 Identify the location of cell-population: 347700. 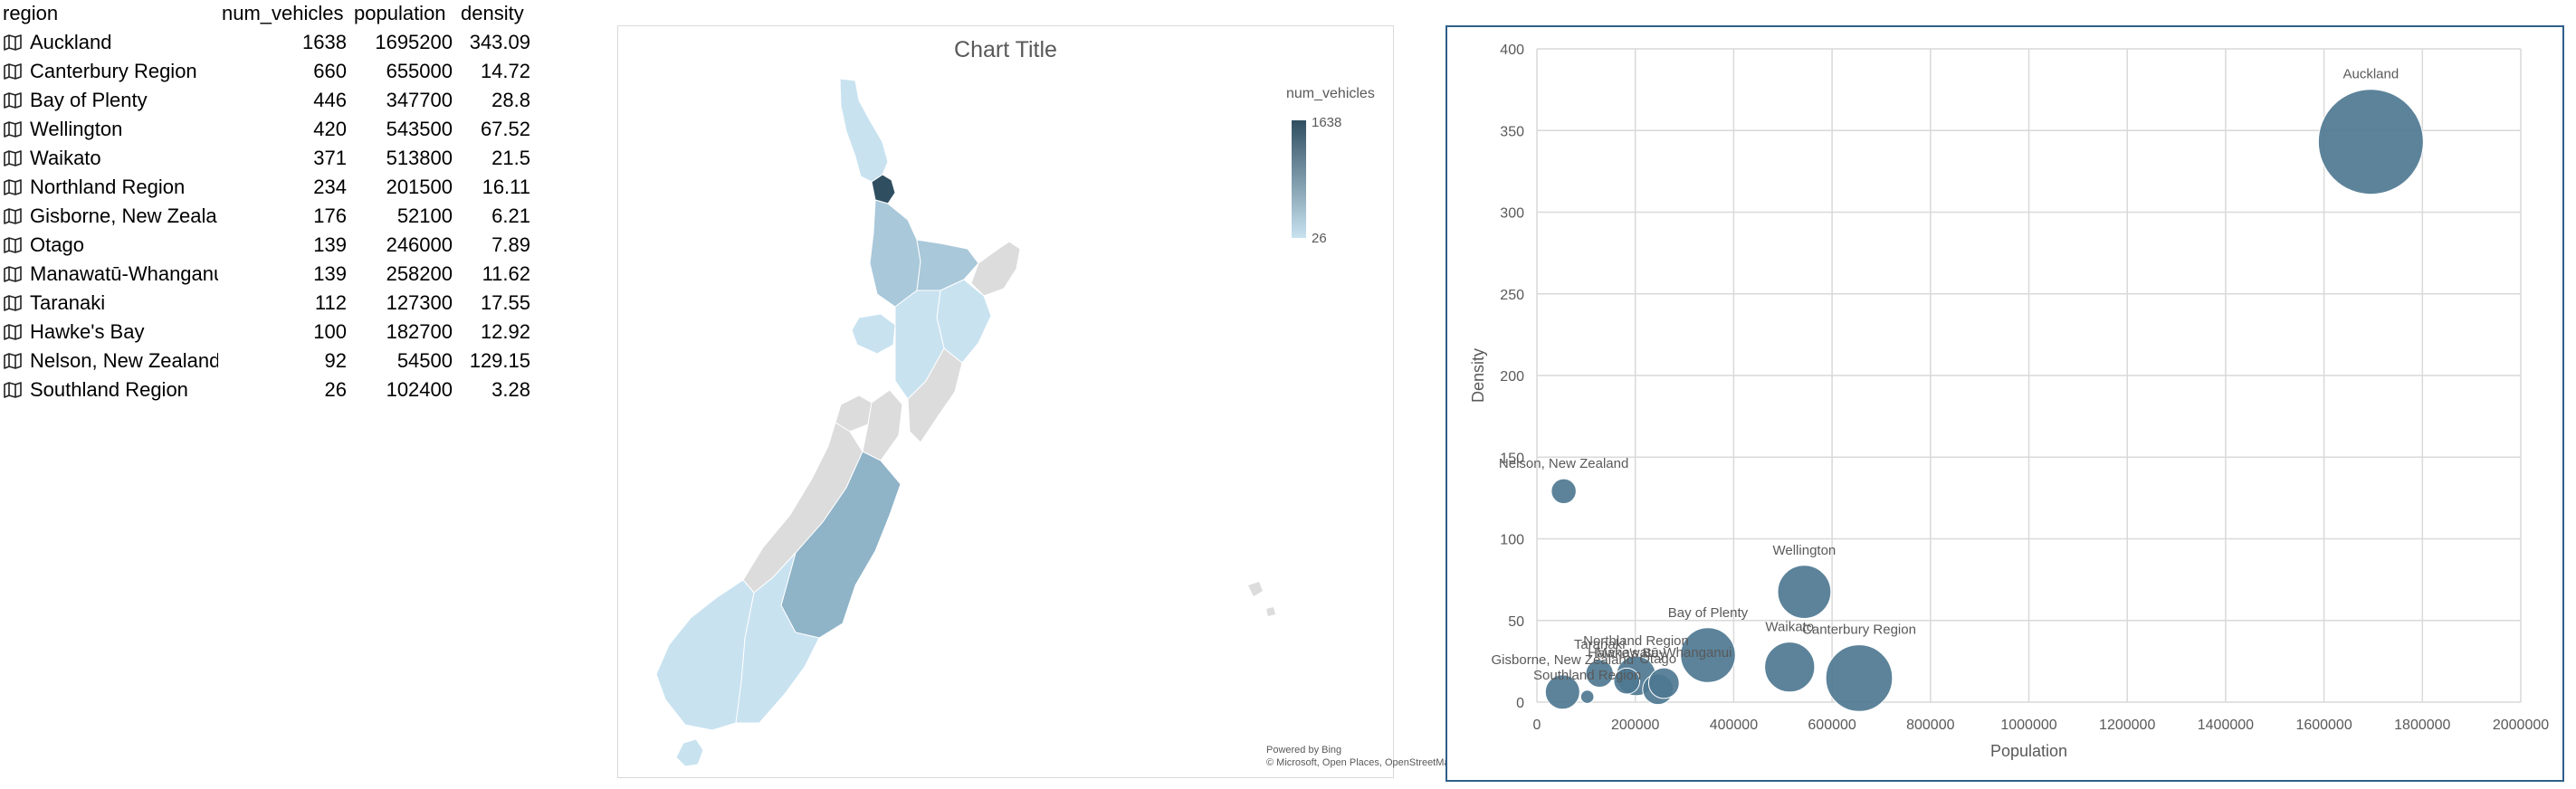
(420, 100).